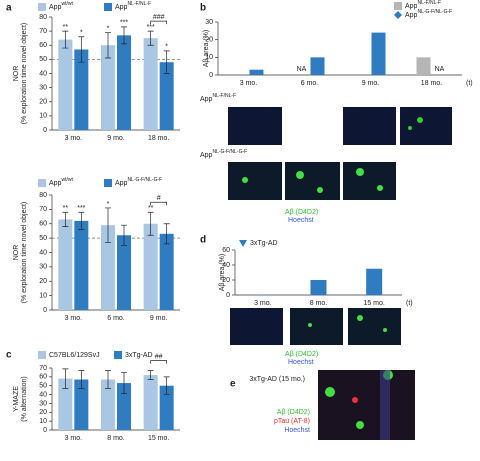  Describe the element at coordinates (277, 379) in the screenshot. I see `panel-title: 3xTg-AD (15 mo.)` at that location.